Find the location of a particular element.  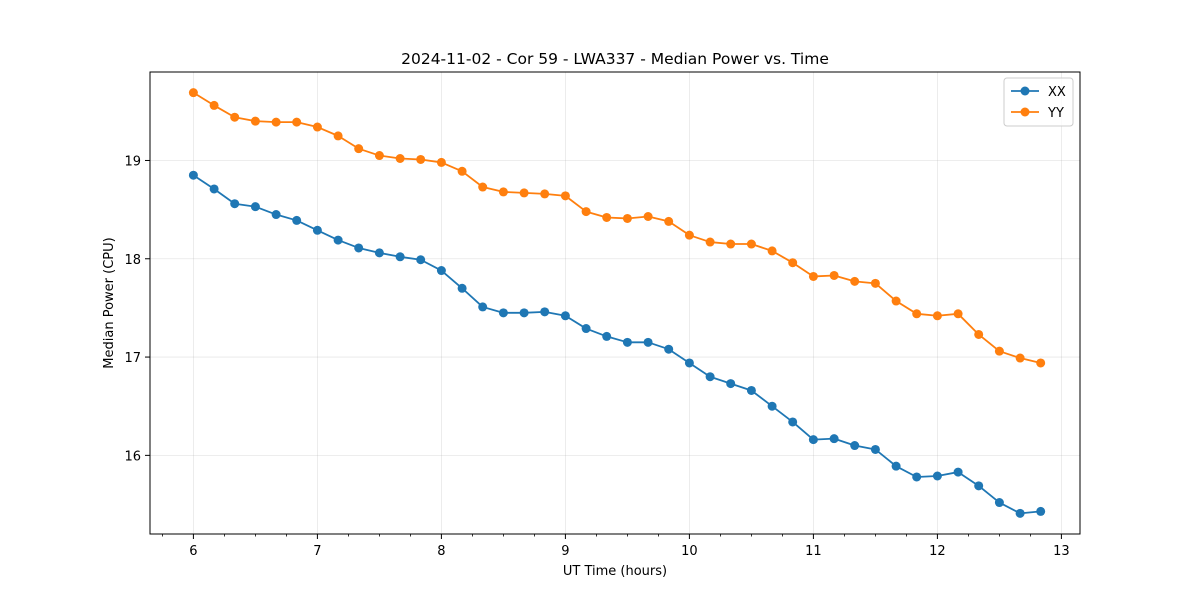

y-tick-label: 18 is located at coordinates (132, 260).